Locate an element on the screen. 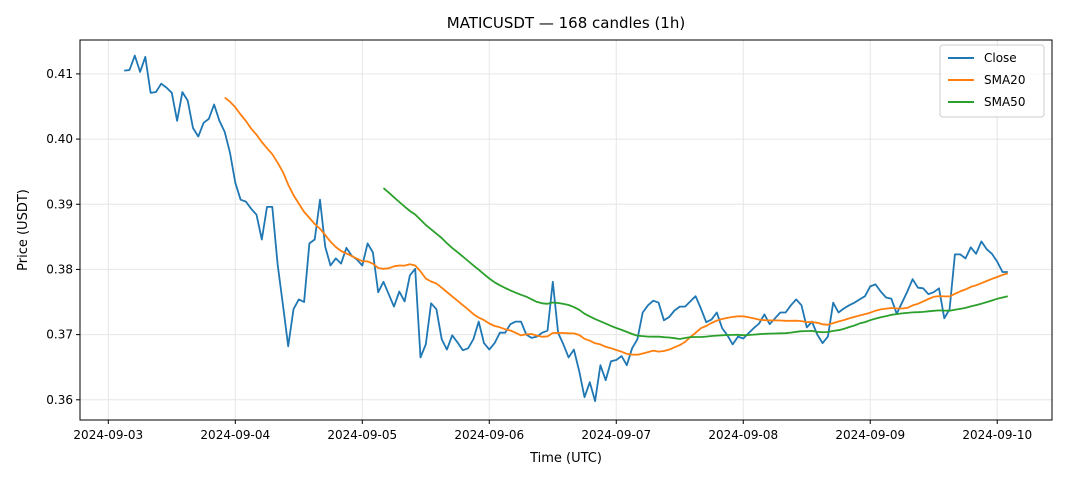 The image size is (1068, 481). y-tick-label: 0.41 is located at coordinates (59, 74).